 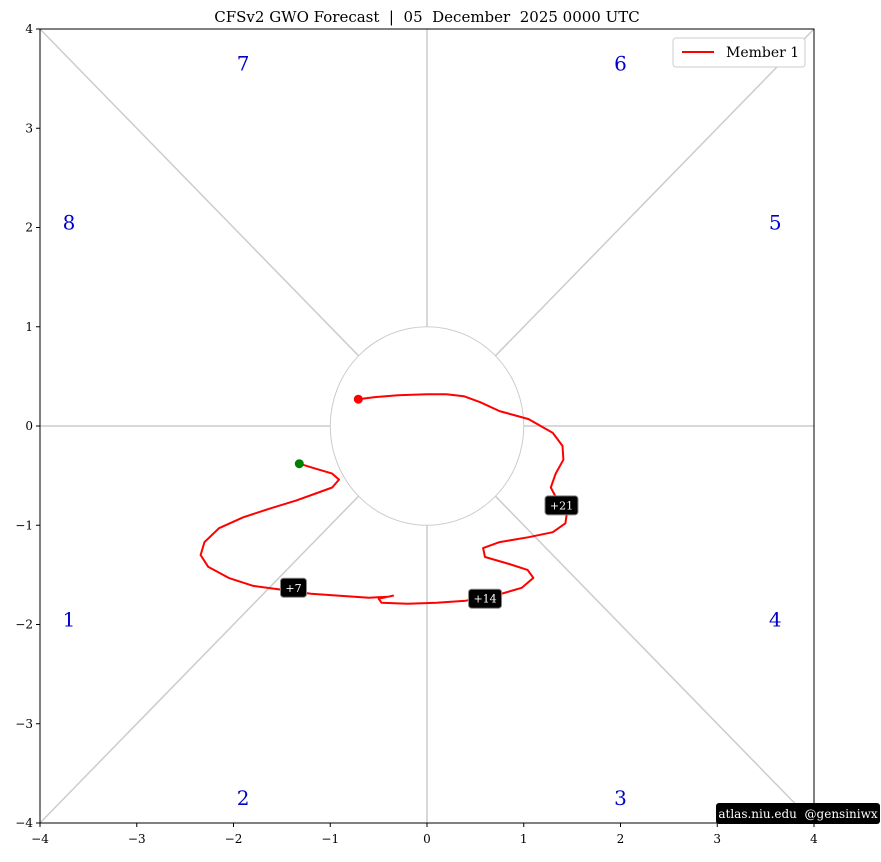 What do you see at coordinates (299, 464) in the screenshot?
I see `start-point-marker` at bounding box center [299, 464].